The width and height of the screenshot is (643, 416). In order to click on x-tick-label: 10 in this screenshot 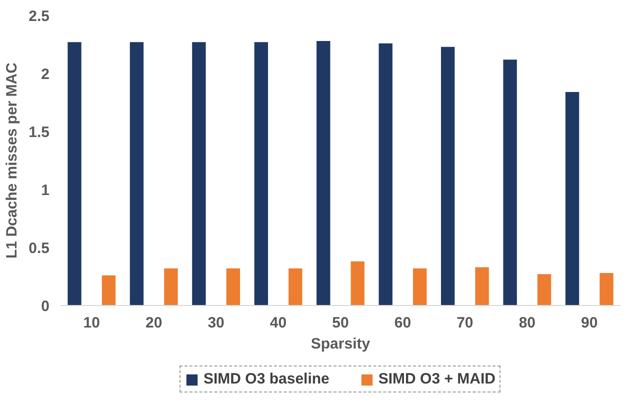, I will do `click(91, 323)`.